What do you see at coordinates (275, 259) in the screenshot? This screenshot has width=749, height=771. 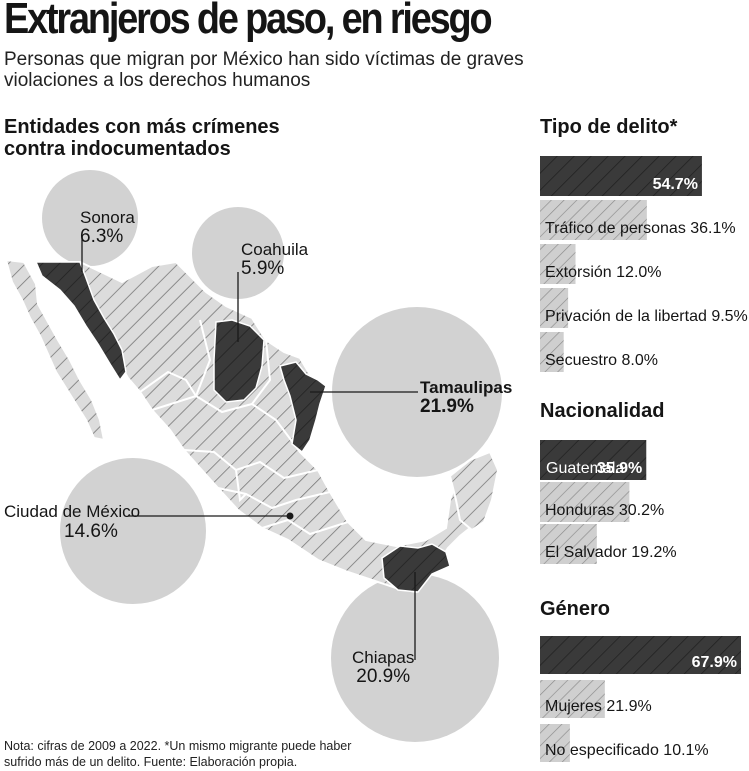 I see `label-coahuila: Coahuila 5.9%` at bounding box center [275, 259].